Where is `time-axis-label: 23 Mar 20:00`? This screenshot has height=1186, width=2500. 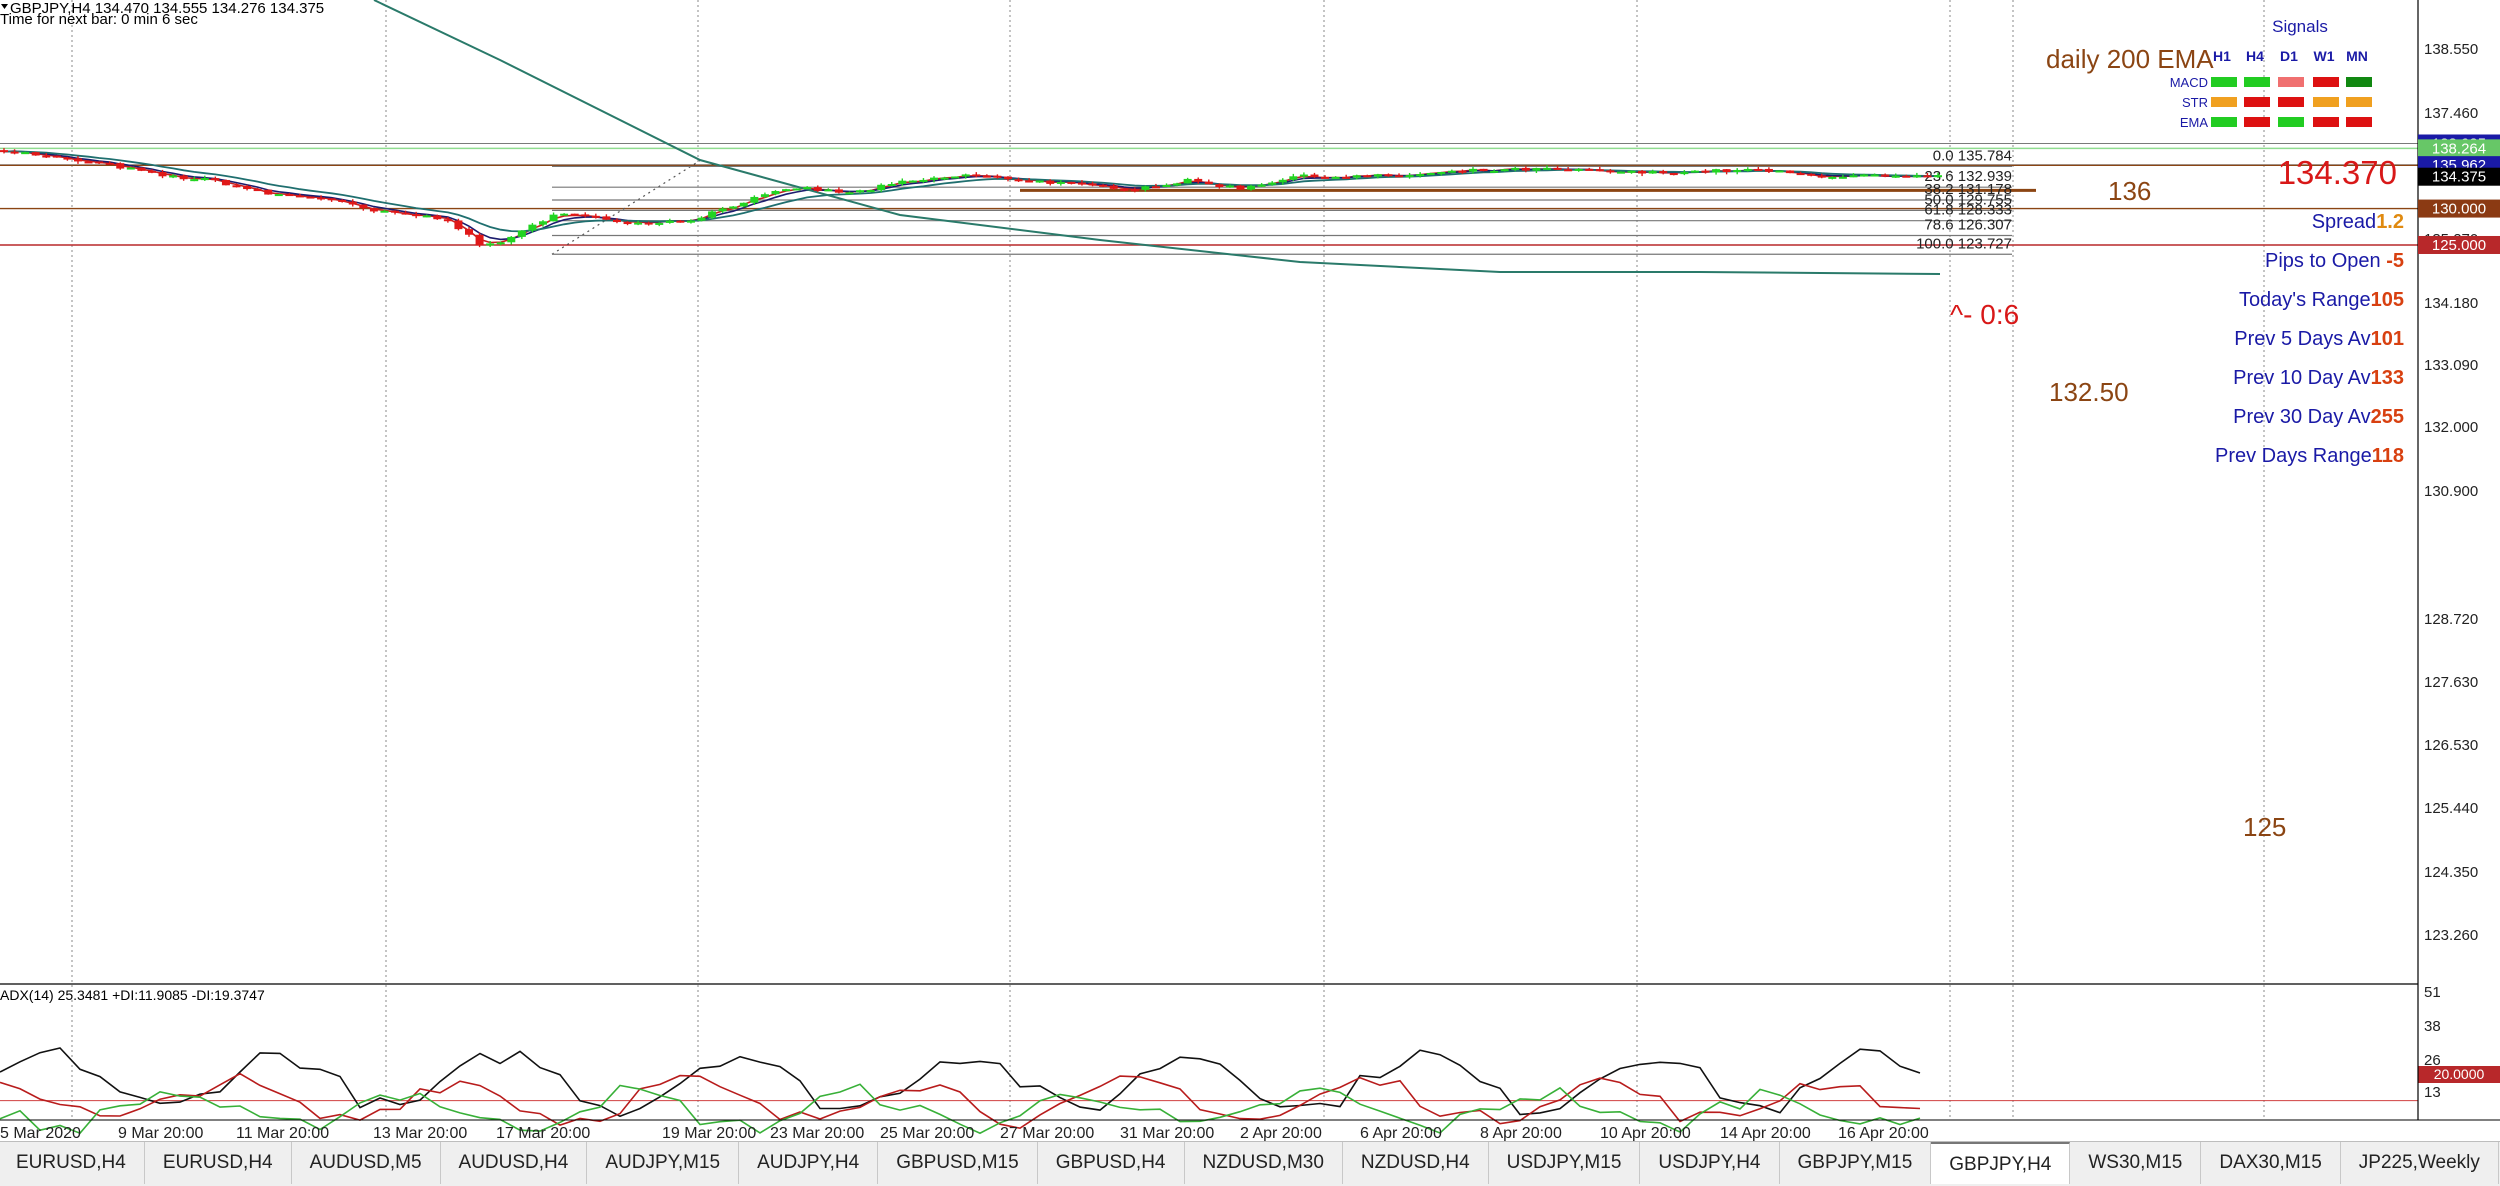 time-axis-label: 23 Mar 20:00 is located at coordinates (817, 1133).